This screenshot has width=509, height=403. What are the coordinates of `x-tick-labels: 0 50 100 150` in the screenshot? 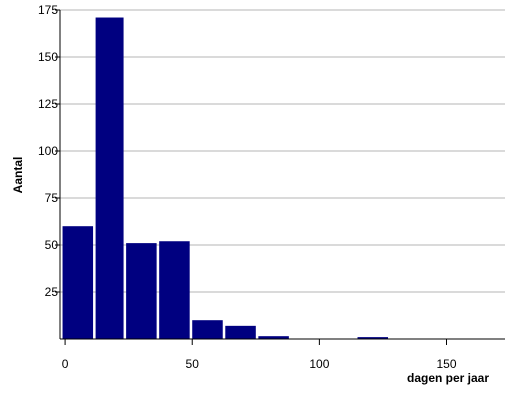 It's located at (259, 355).